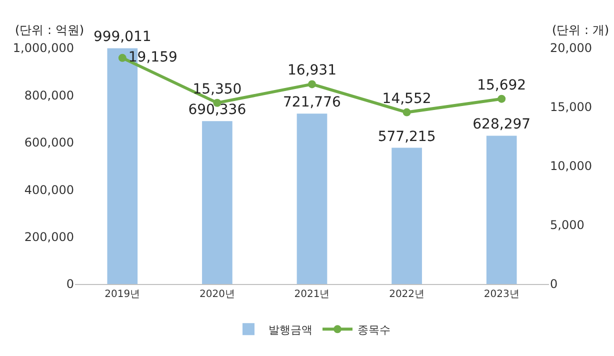 The height and width of the screenshot is (356, 614). I want to click on data-label: 577,215, so click(407, 136).